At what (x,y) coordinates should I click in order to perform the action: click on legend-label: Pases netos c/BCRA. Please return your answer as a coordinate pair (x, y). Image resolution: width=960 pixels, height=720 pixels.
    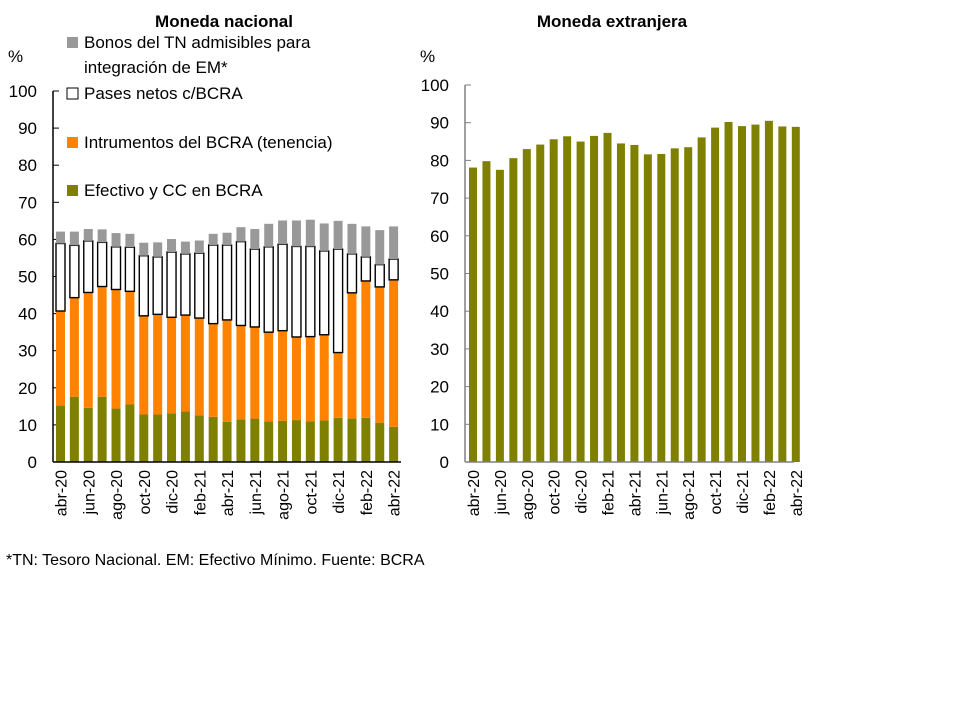
    Looking at the image, I should click on (163, 93).